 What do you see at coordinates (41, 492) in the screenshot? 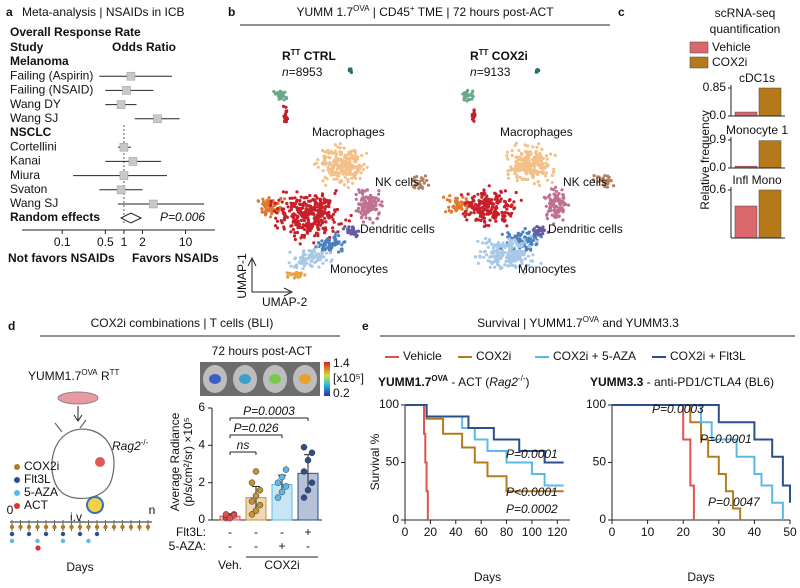
I see `legend-label: 5-AZA` at bounding box center [41, 492].